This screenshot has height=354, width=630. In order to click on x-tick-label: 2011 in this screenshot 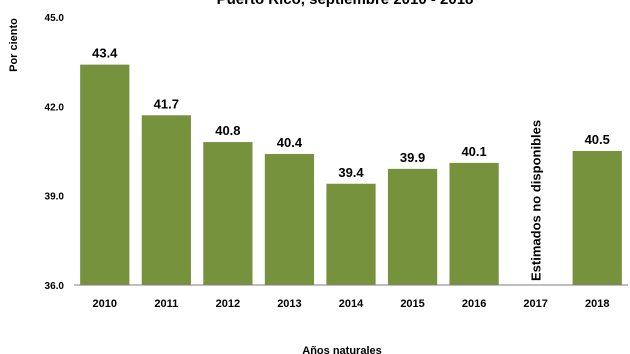, I will do `click(166, 304)`.